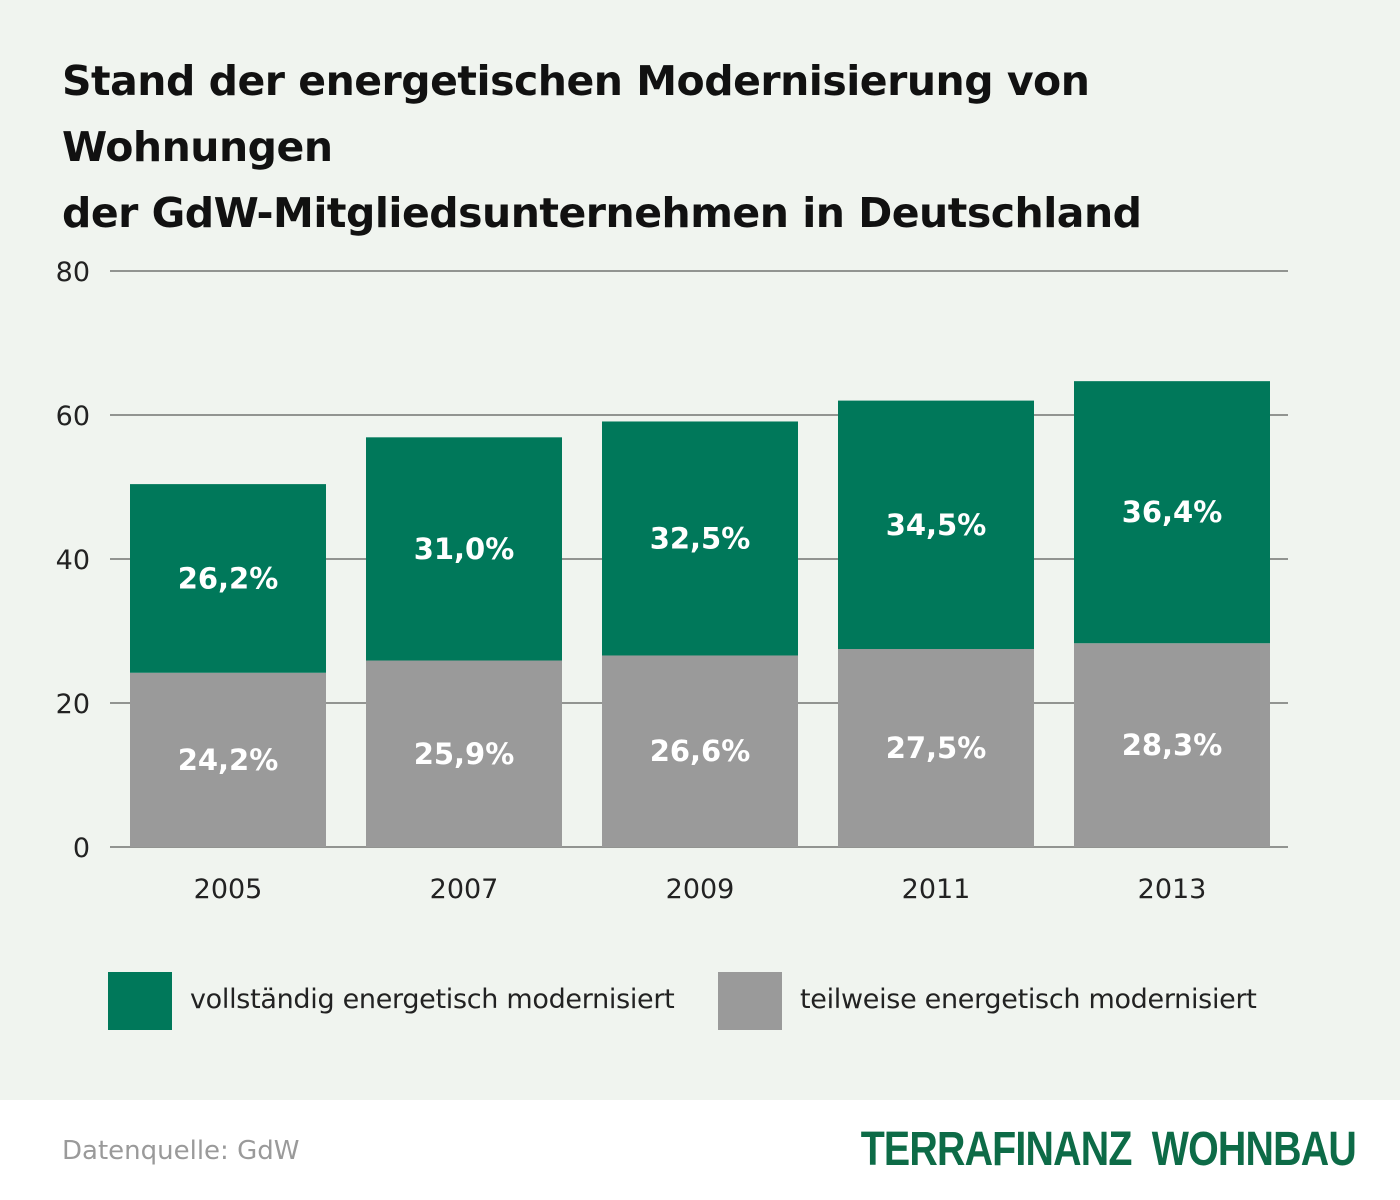 The width and height of the screenshot is (1400, 1200). I want to click on bar-partial-2007, so click(464, 753).